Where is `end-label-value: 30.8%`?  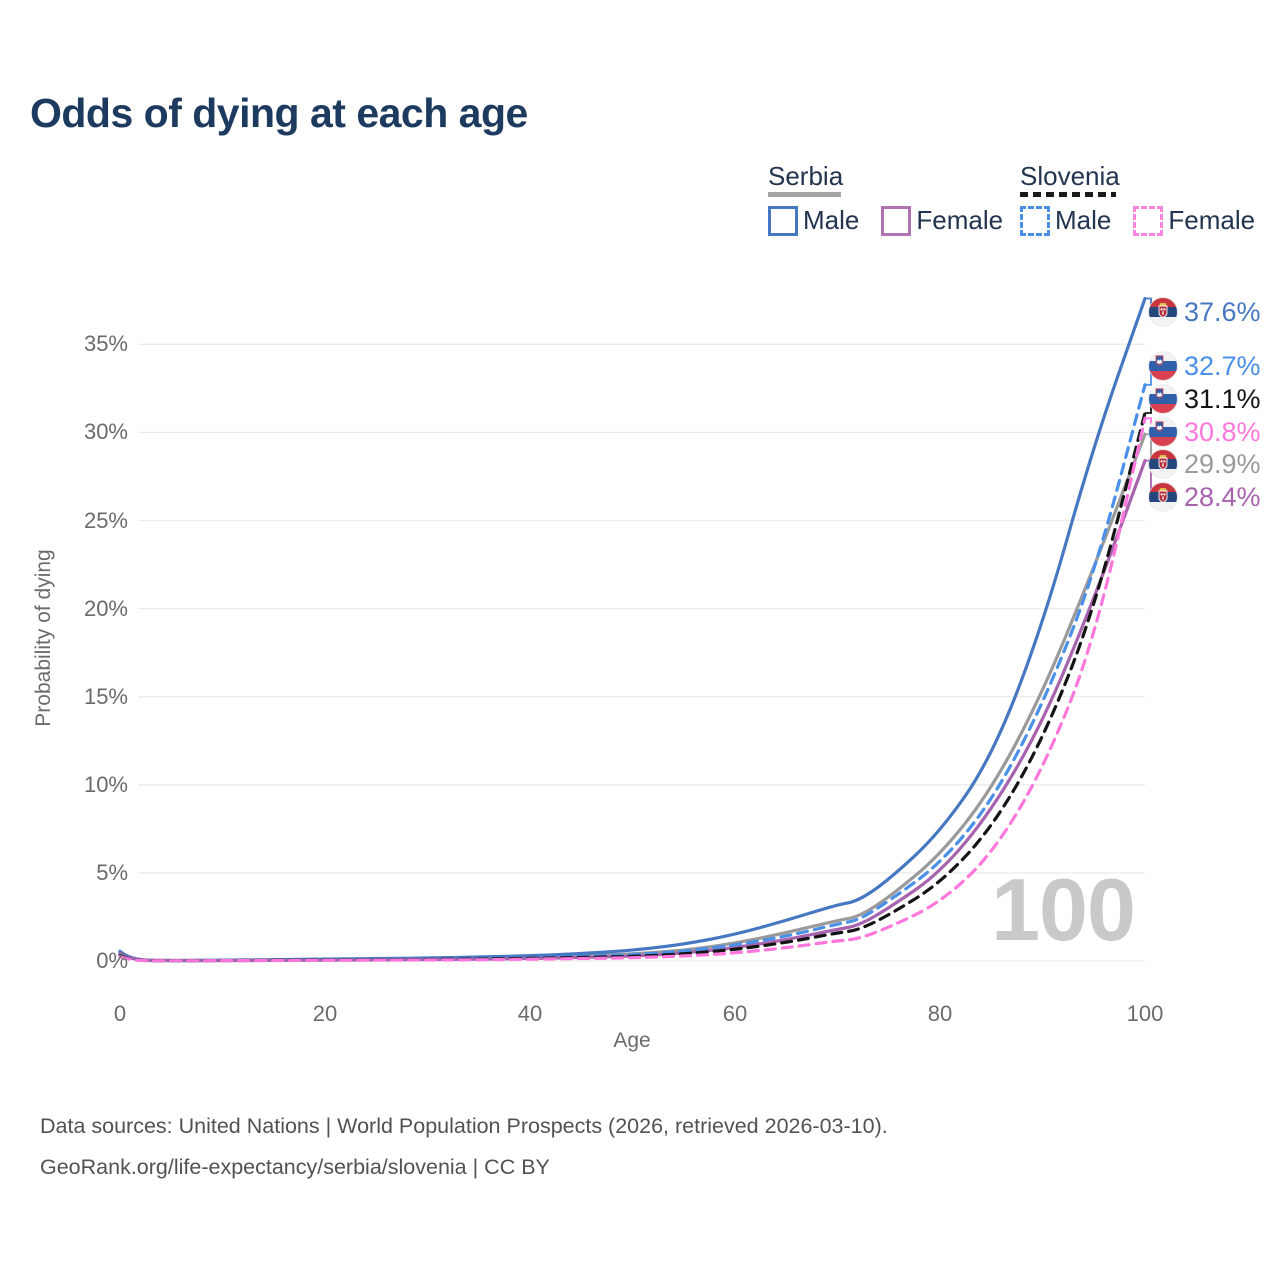
end-label-value: 30.8% is located at coordinates (1222, 431).